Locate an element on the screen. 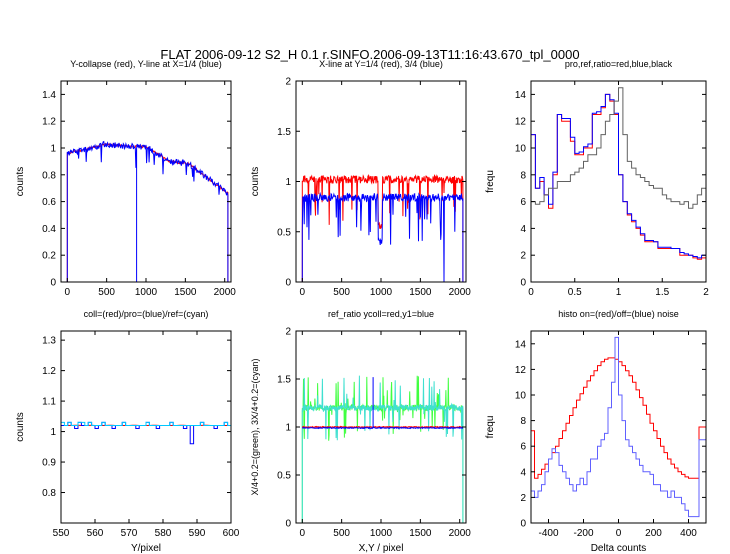 Image resolution: width=730 pixels, height=554 pixels. x-tick-label: 580 is located at coordinates (163, 533).